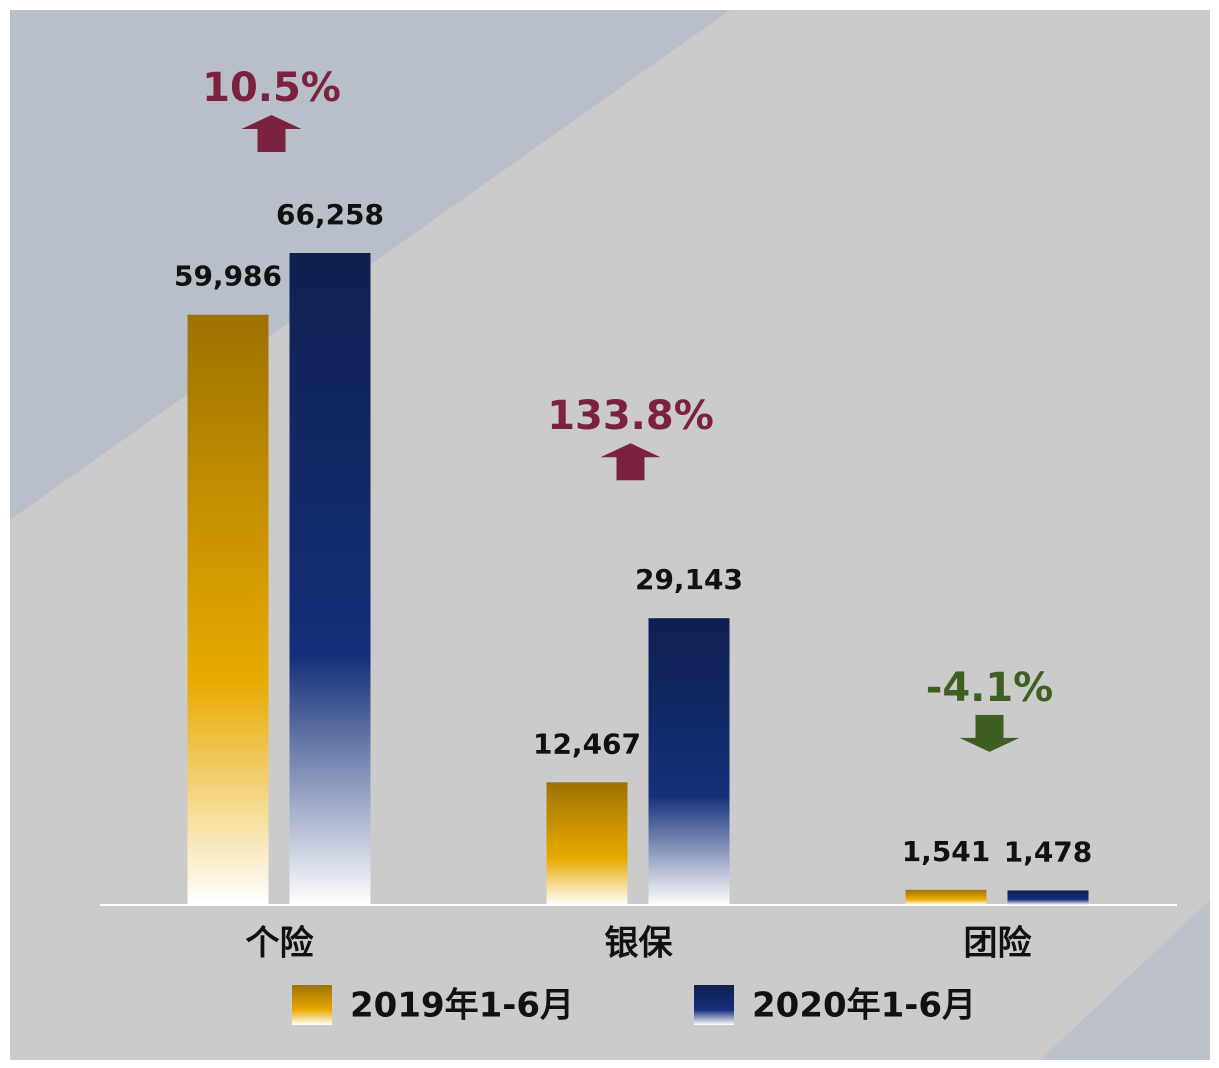 This screenshot has height=1068, width=1219. I want to click on data-label: 59,986, so click(228, 276).